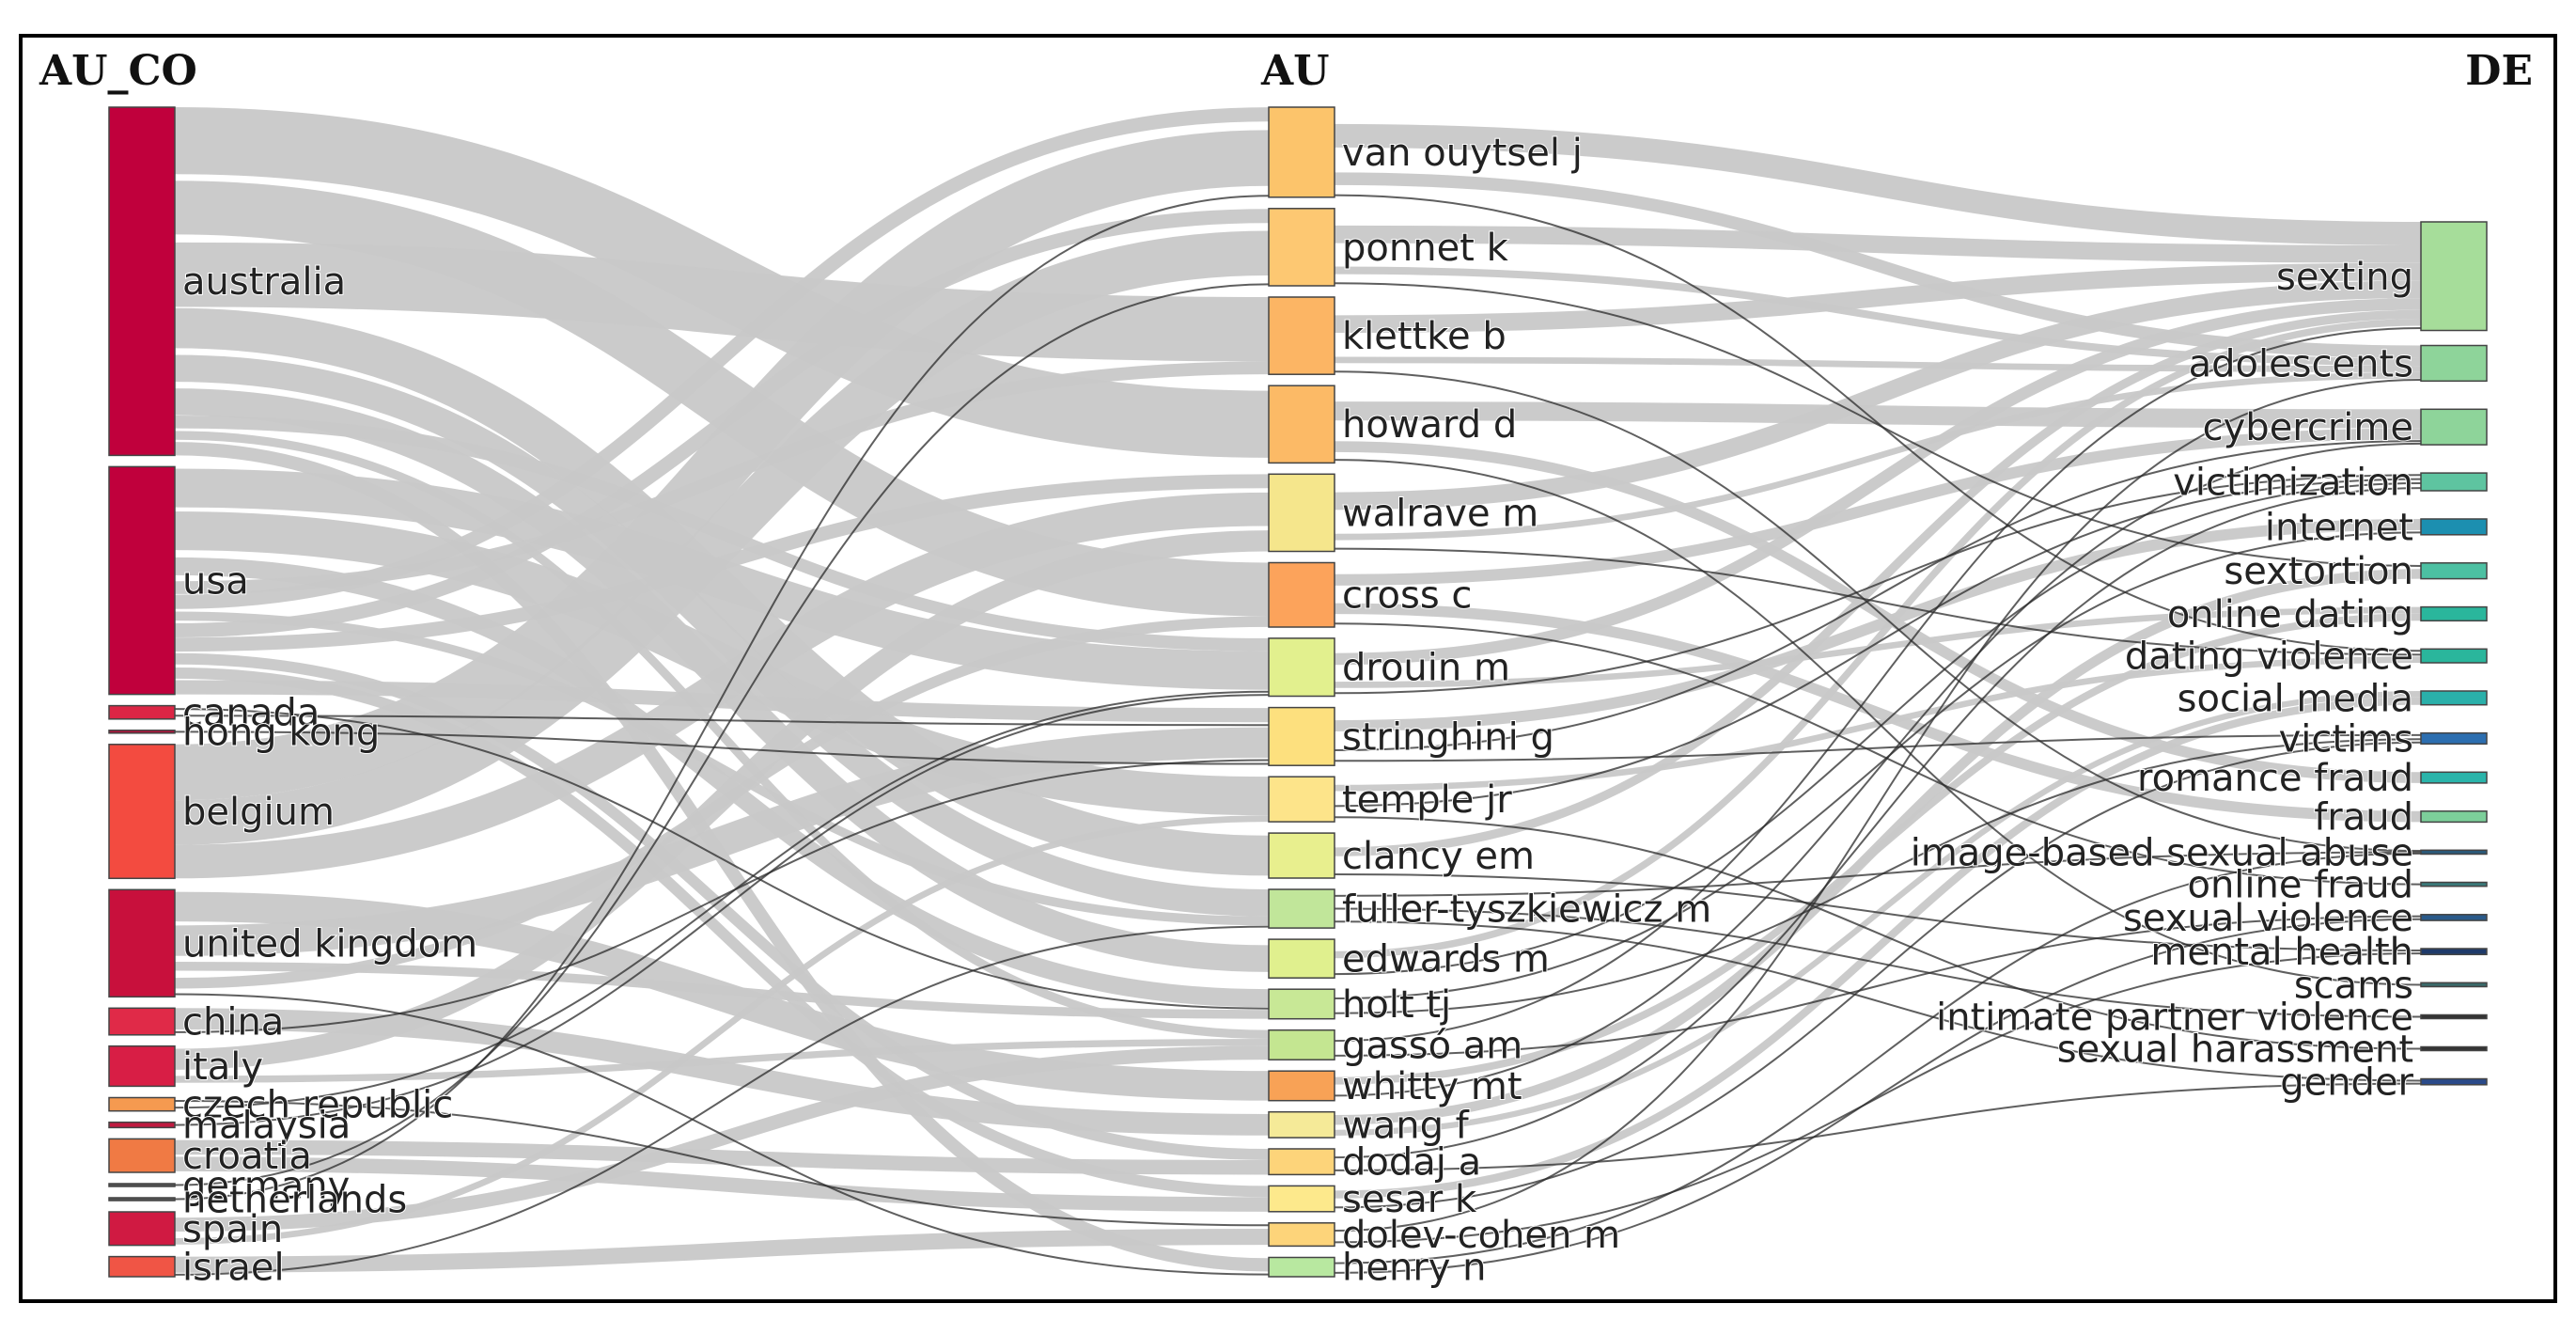 Image resolution: width=2576 pixels, height=1335 pixels. What do you see at coordinates (1446, 960) in the screenshot?
I see `node-label-au-11: edwards m` at bounding box center [1446, 960].